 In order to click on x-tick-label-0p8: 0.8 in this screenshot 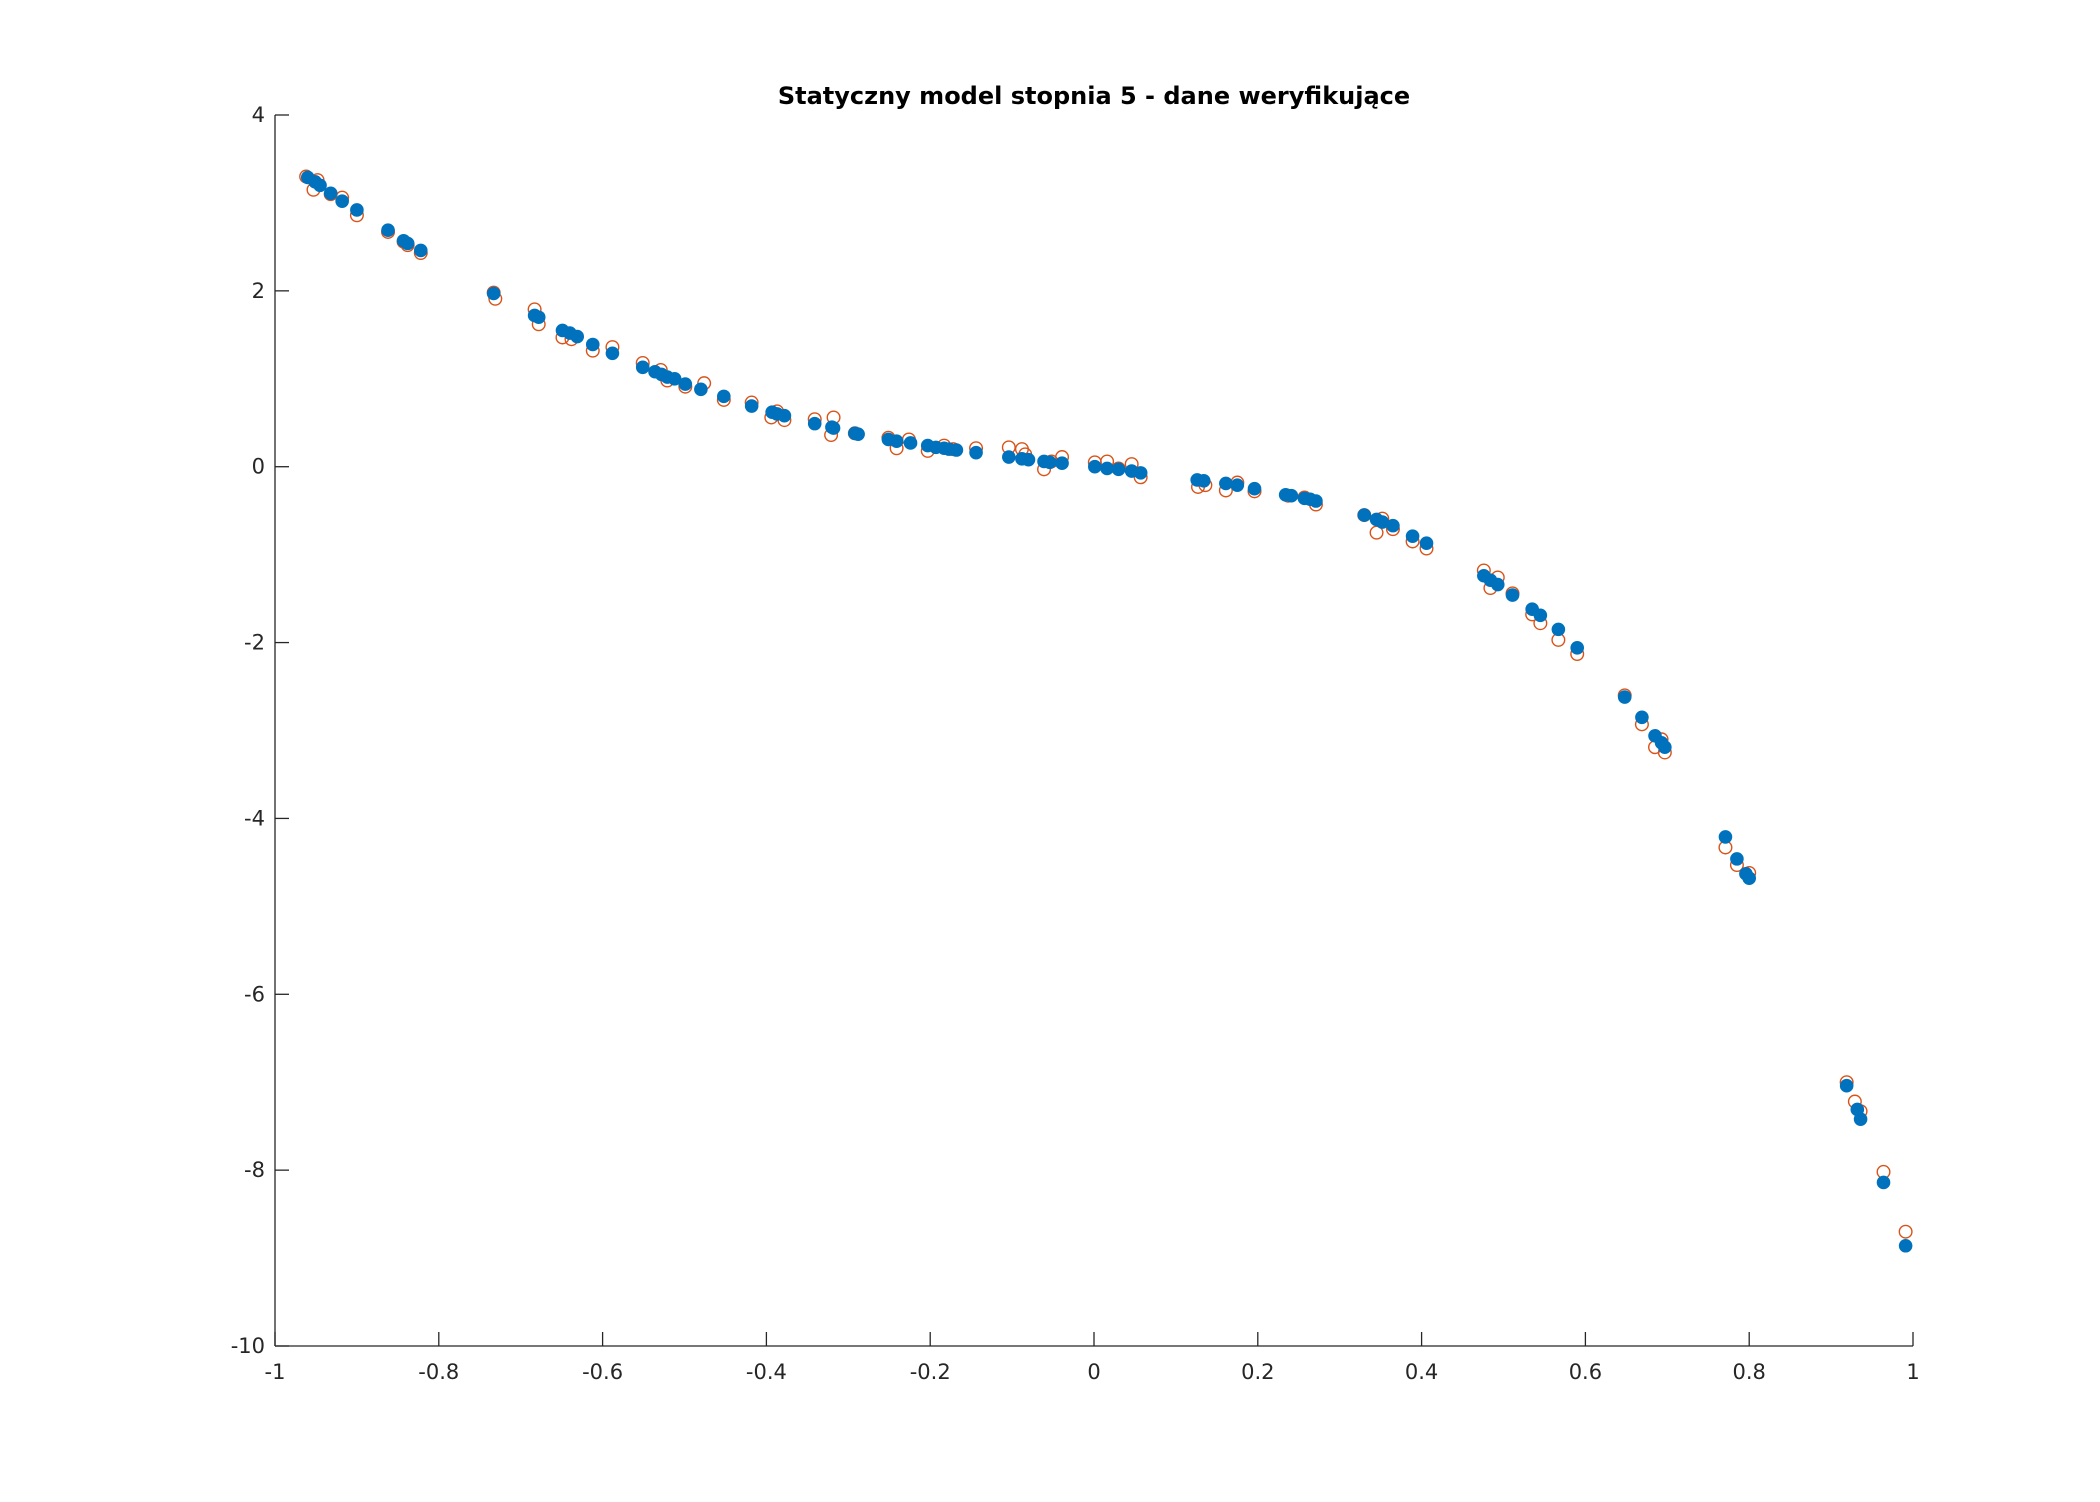, I will do `click(1748, 1372)`.